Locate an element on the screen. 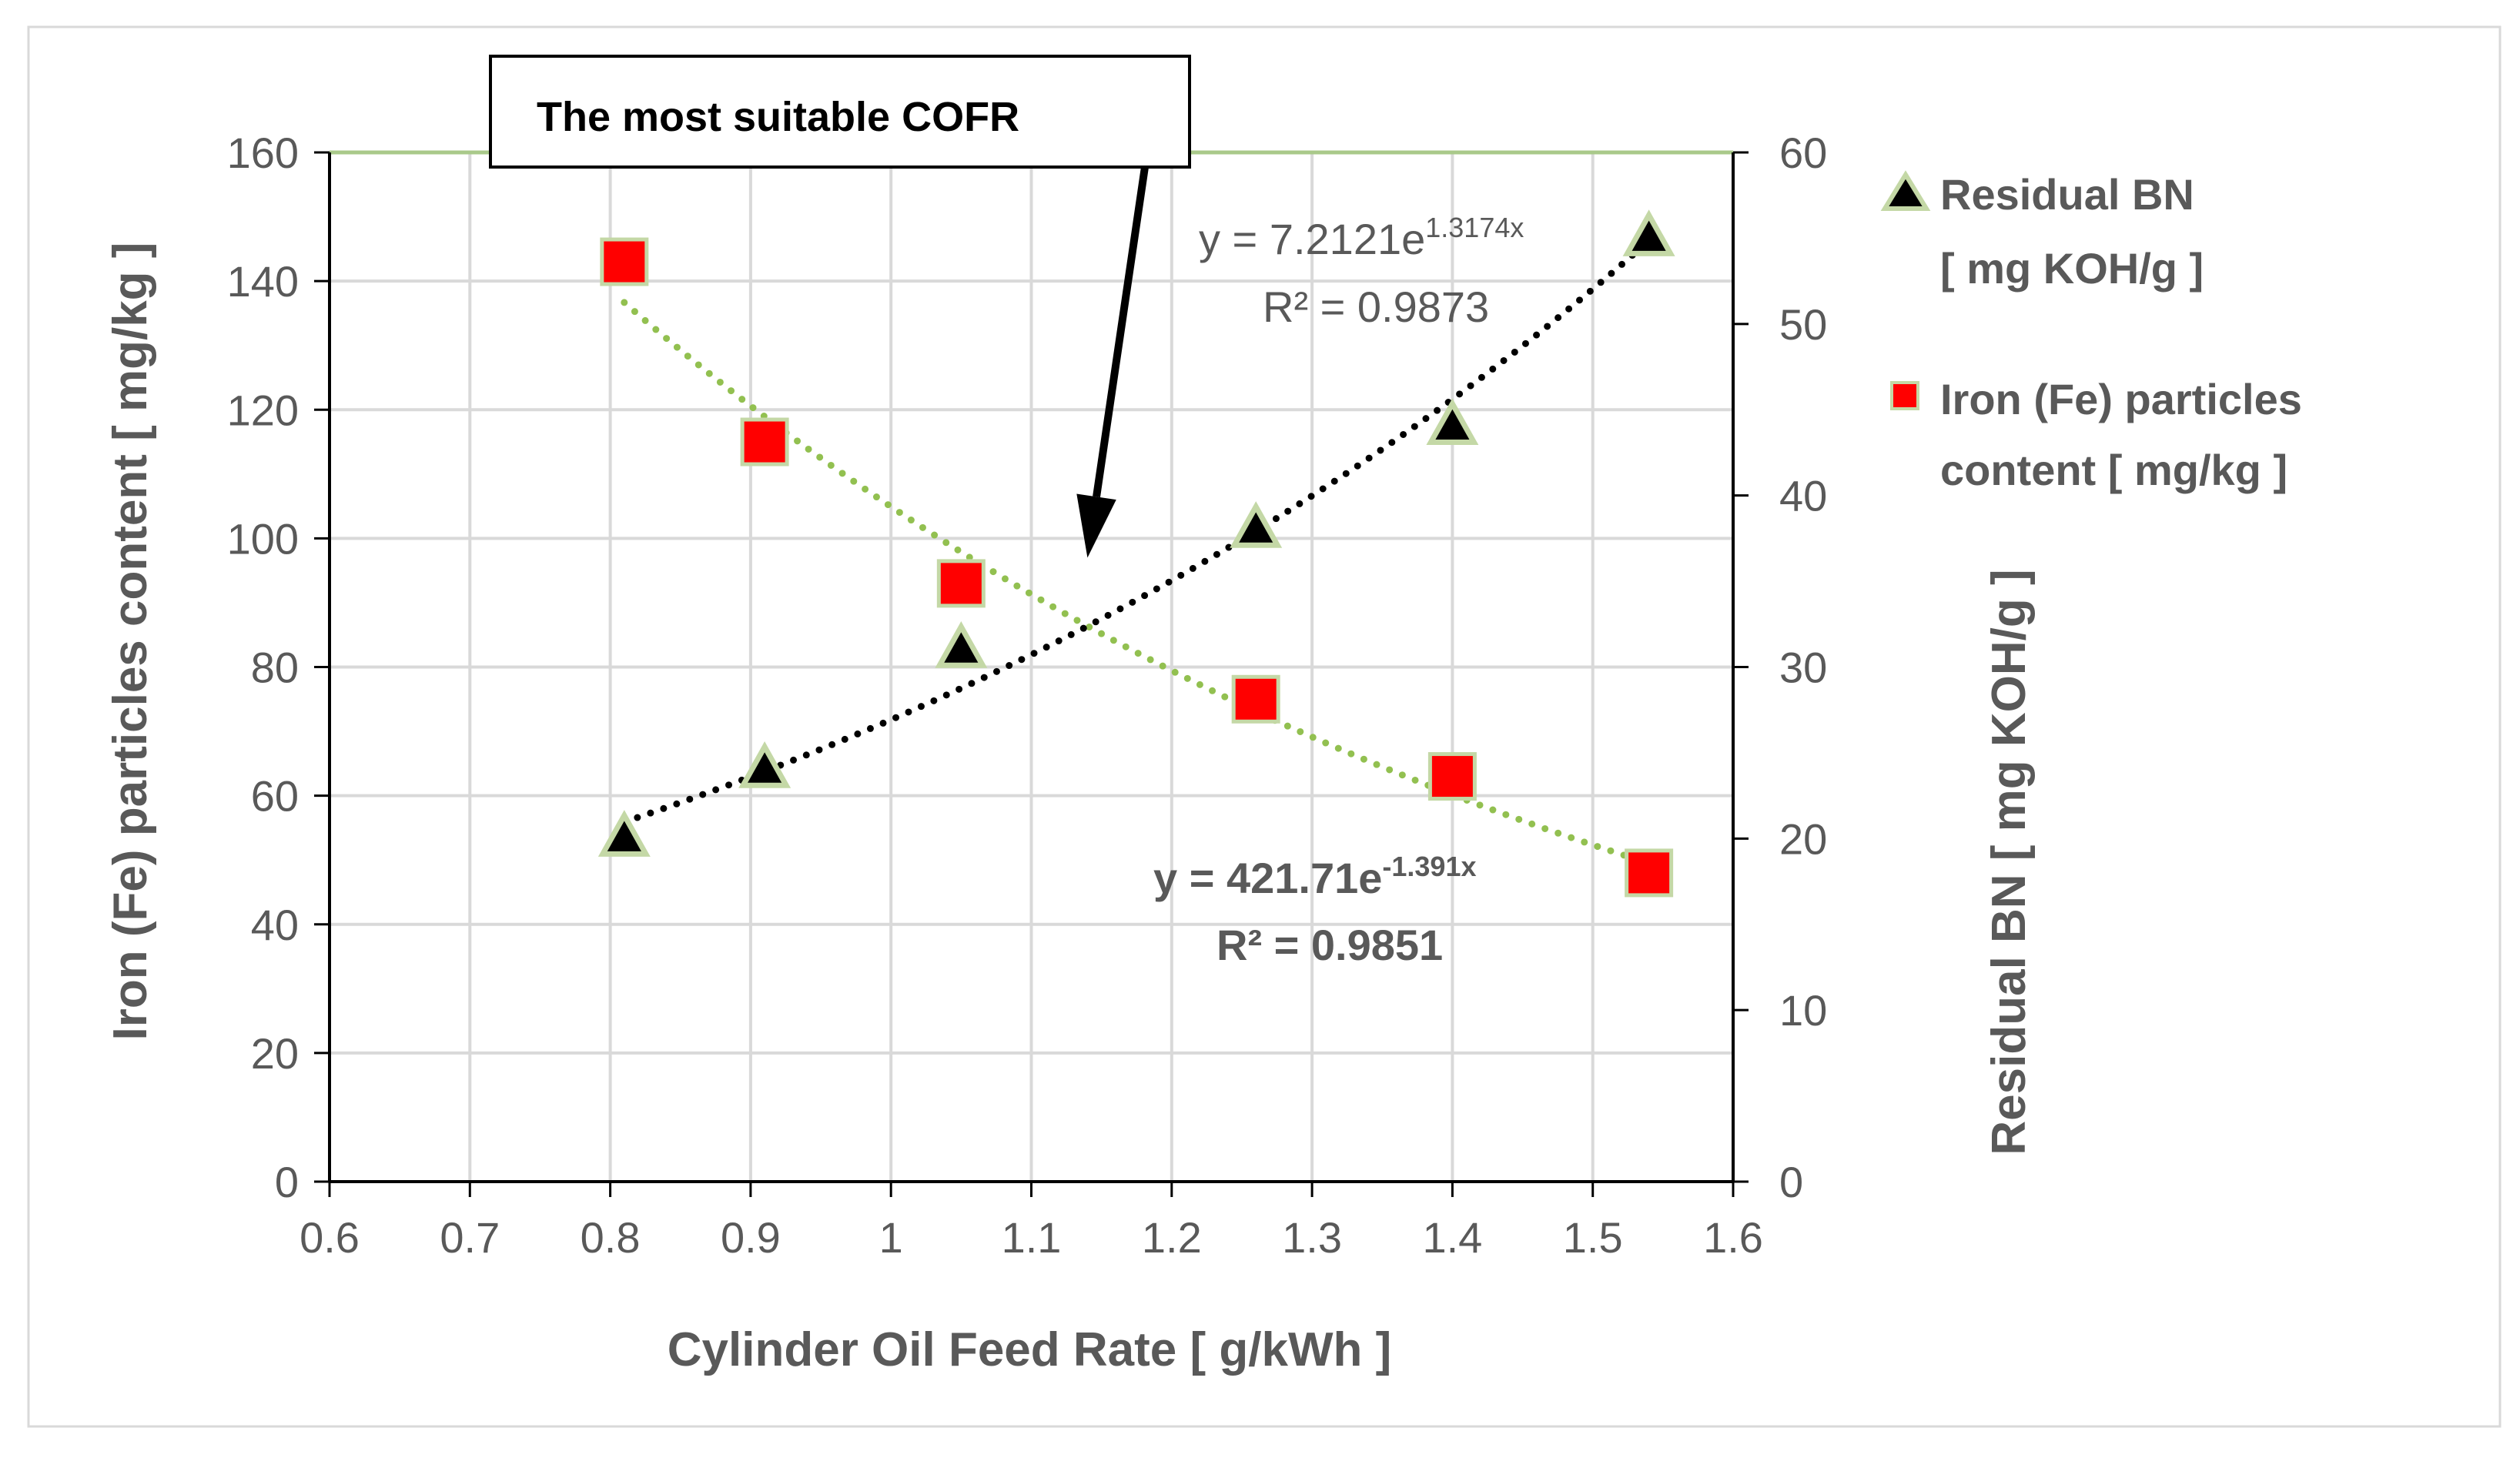 The width and height of the screenshot is (2520, 1458). y-right-tick-label: 30 is located at coordinates (1803, 668).